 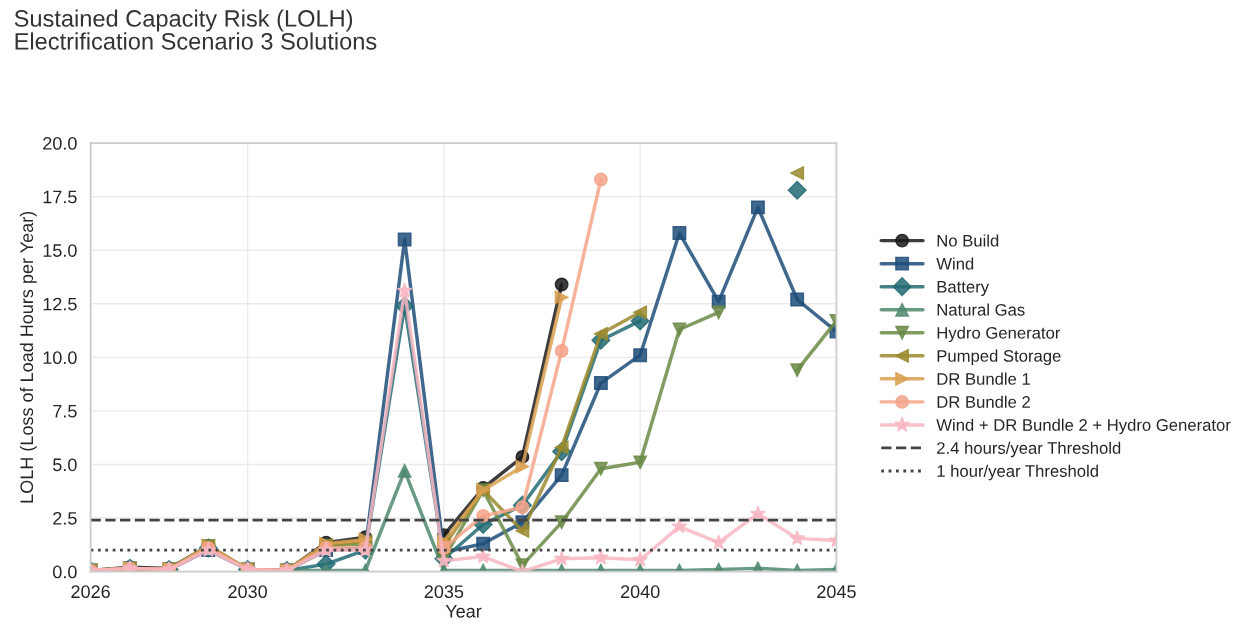 What do you see at coordinates (983, 378) in the screenshot?
I see `legend-label: DR Bundle 1` at bounding box center [983, 378].